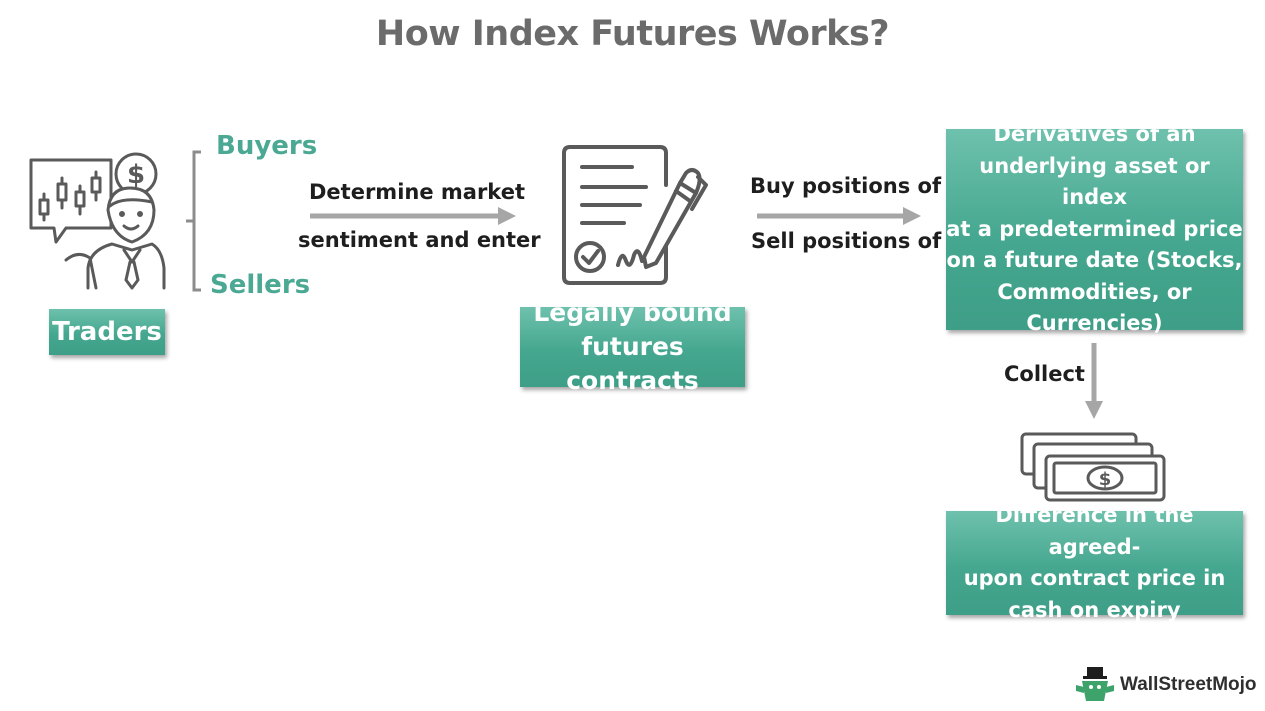 This screenshot has height=711, width=1265. Describe the element at coordinates (1095, 684) in the screenshot. I see `mojo-mascot-icon` at that location.